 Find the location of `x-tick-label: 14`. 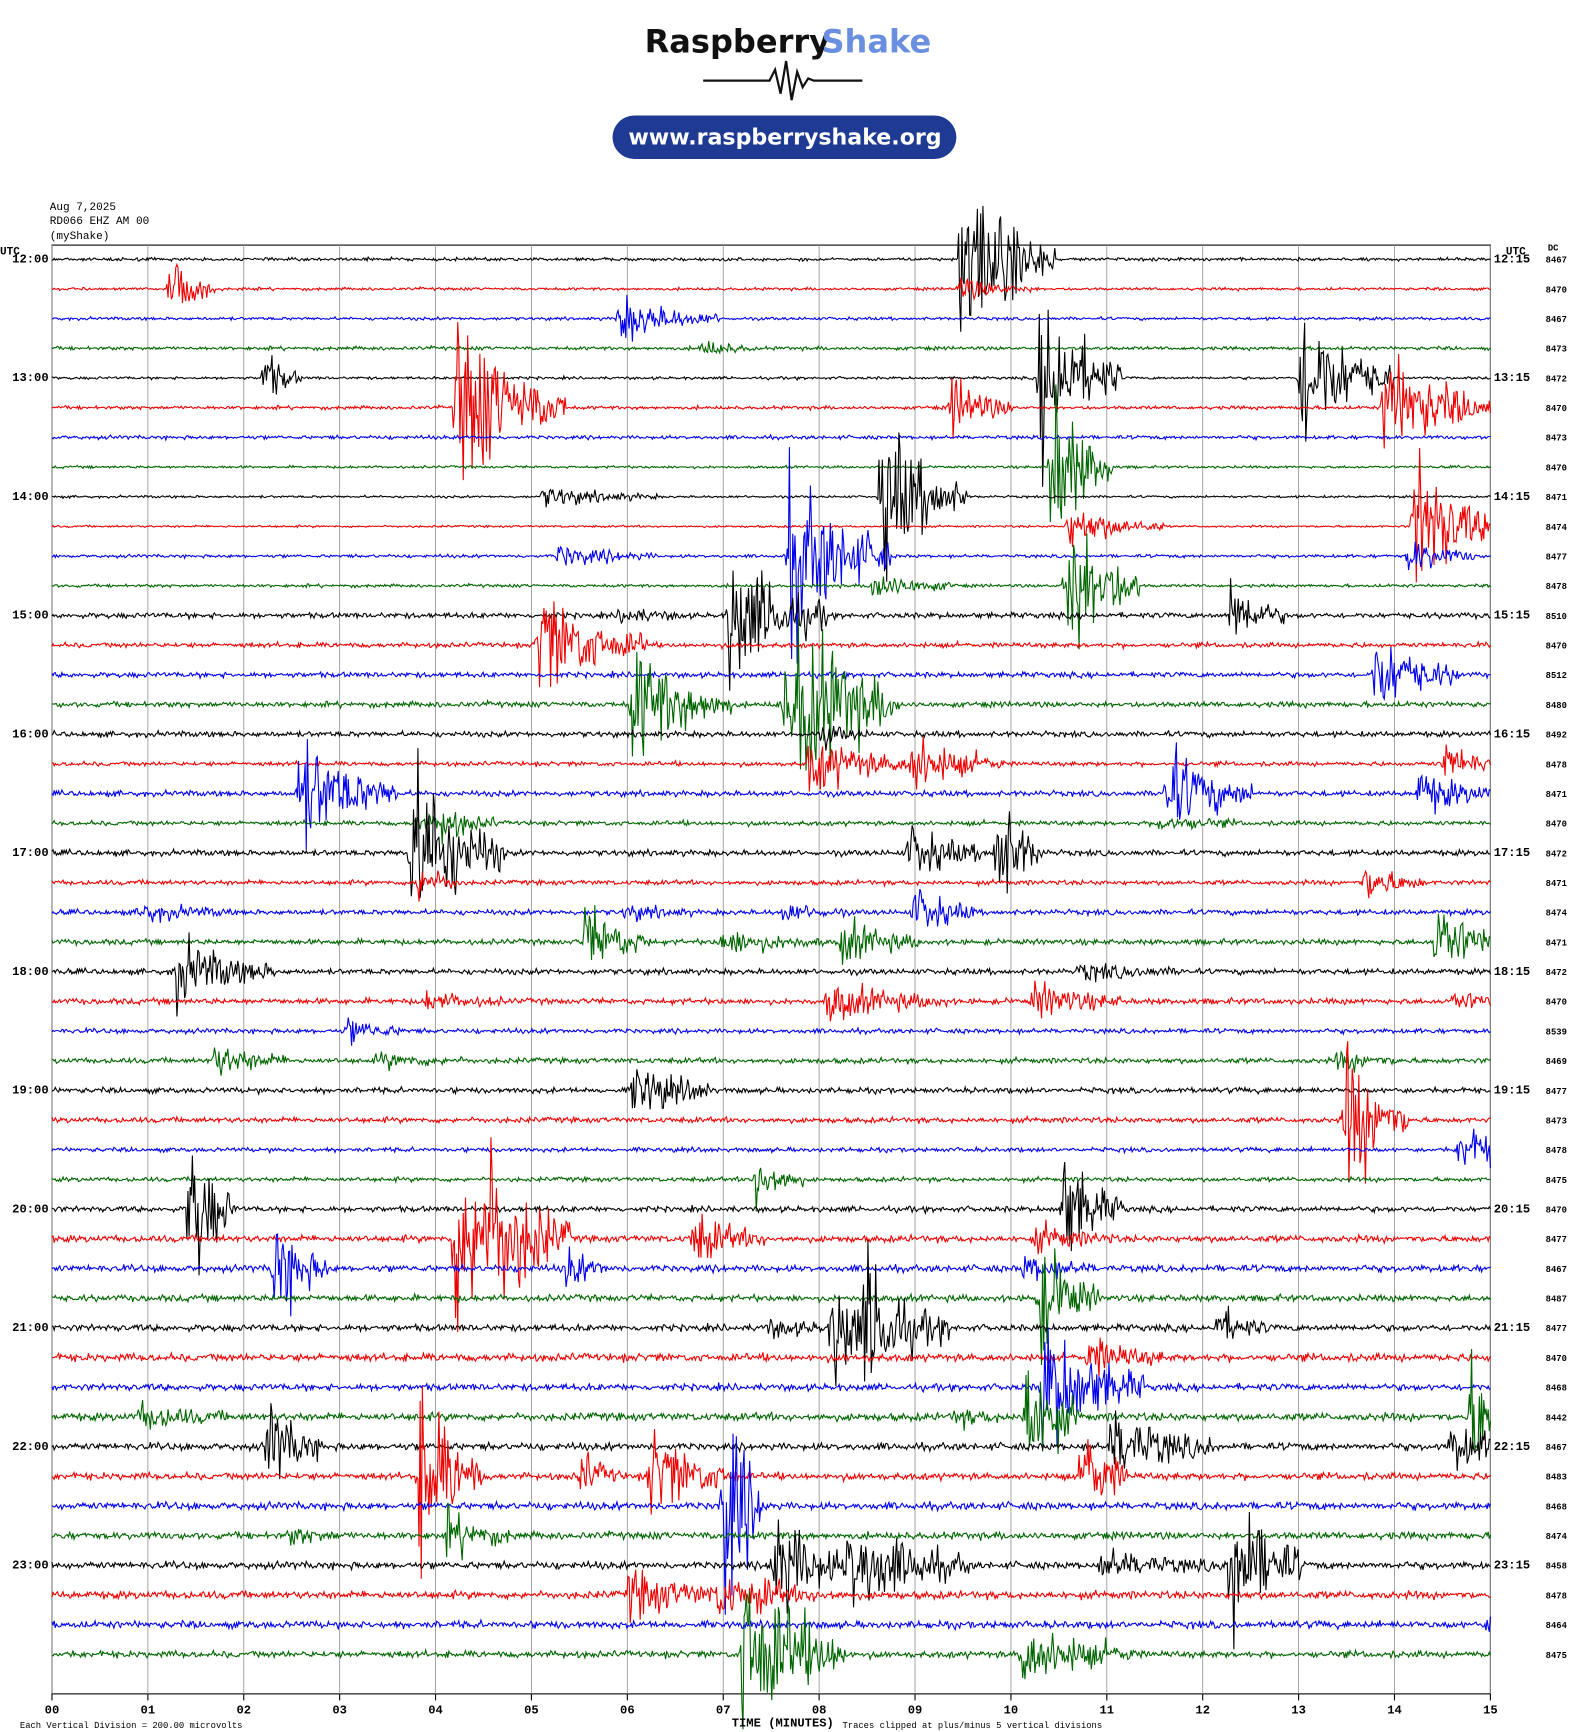

x-tick-label: 14 is located at coordinates (1394, 1710).